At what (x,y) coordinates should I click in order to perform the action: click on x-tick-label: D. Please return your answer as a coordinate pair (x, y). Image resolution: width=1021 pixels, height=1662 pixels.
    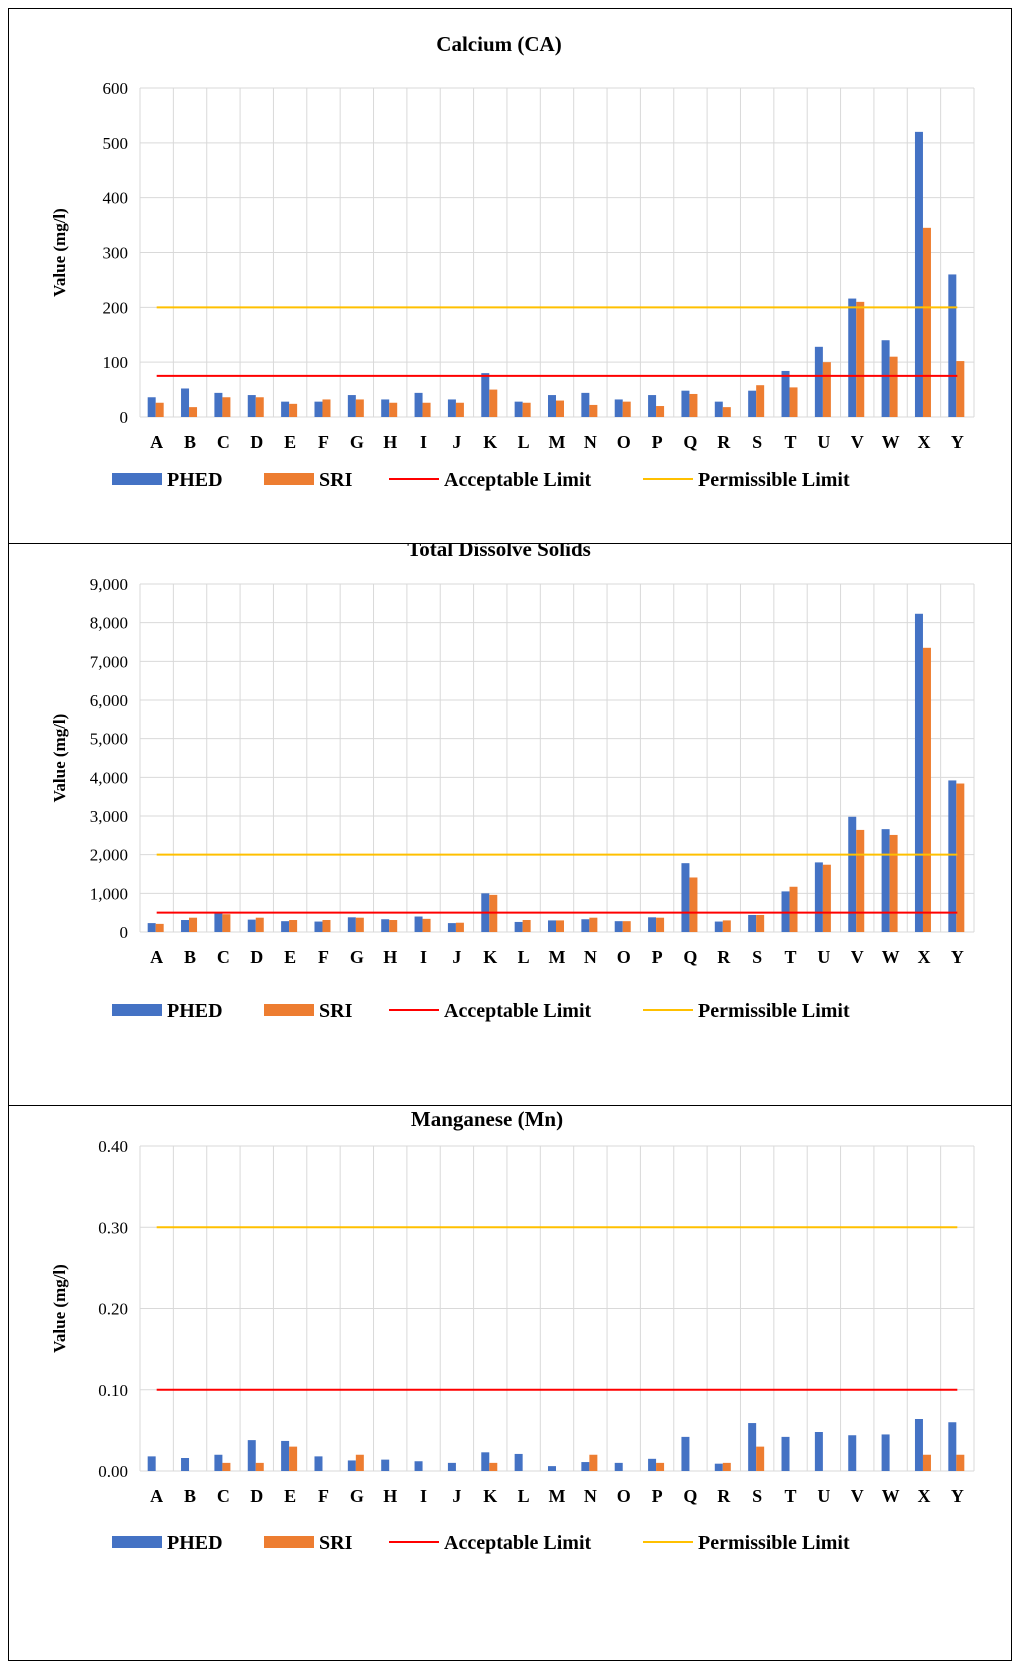
    Looking at the image, I should click on (256, 1496).